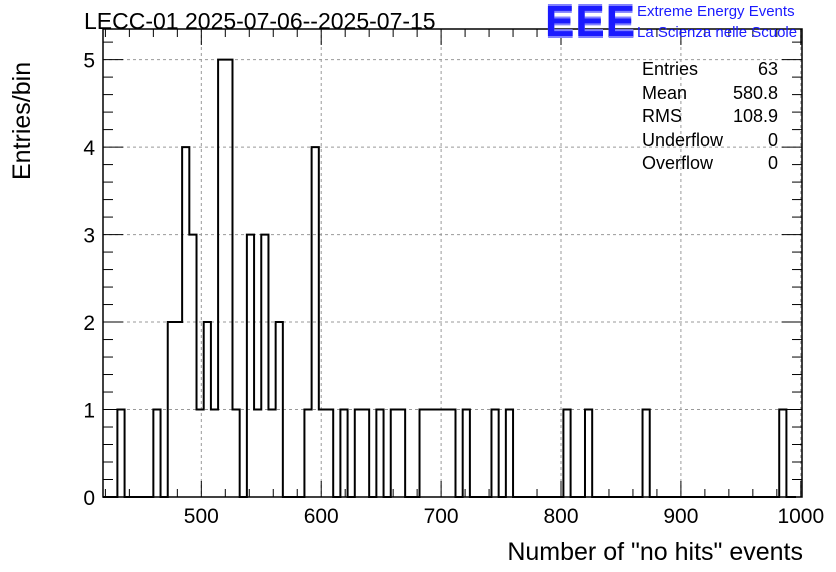  I want to click on stats-label: Overflow, so click(678, 163).